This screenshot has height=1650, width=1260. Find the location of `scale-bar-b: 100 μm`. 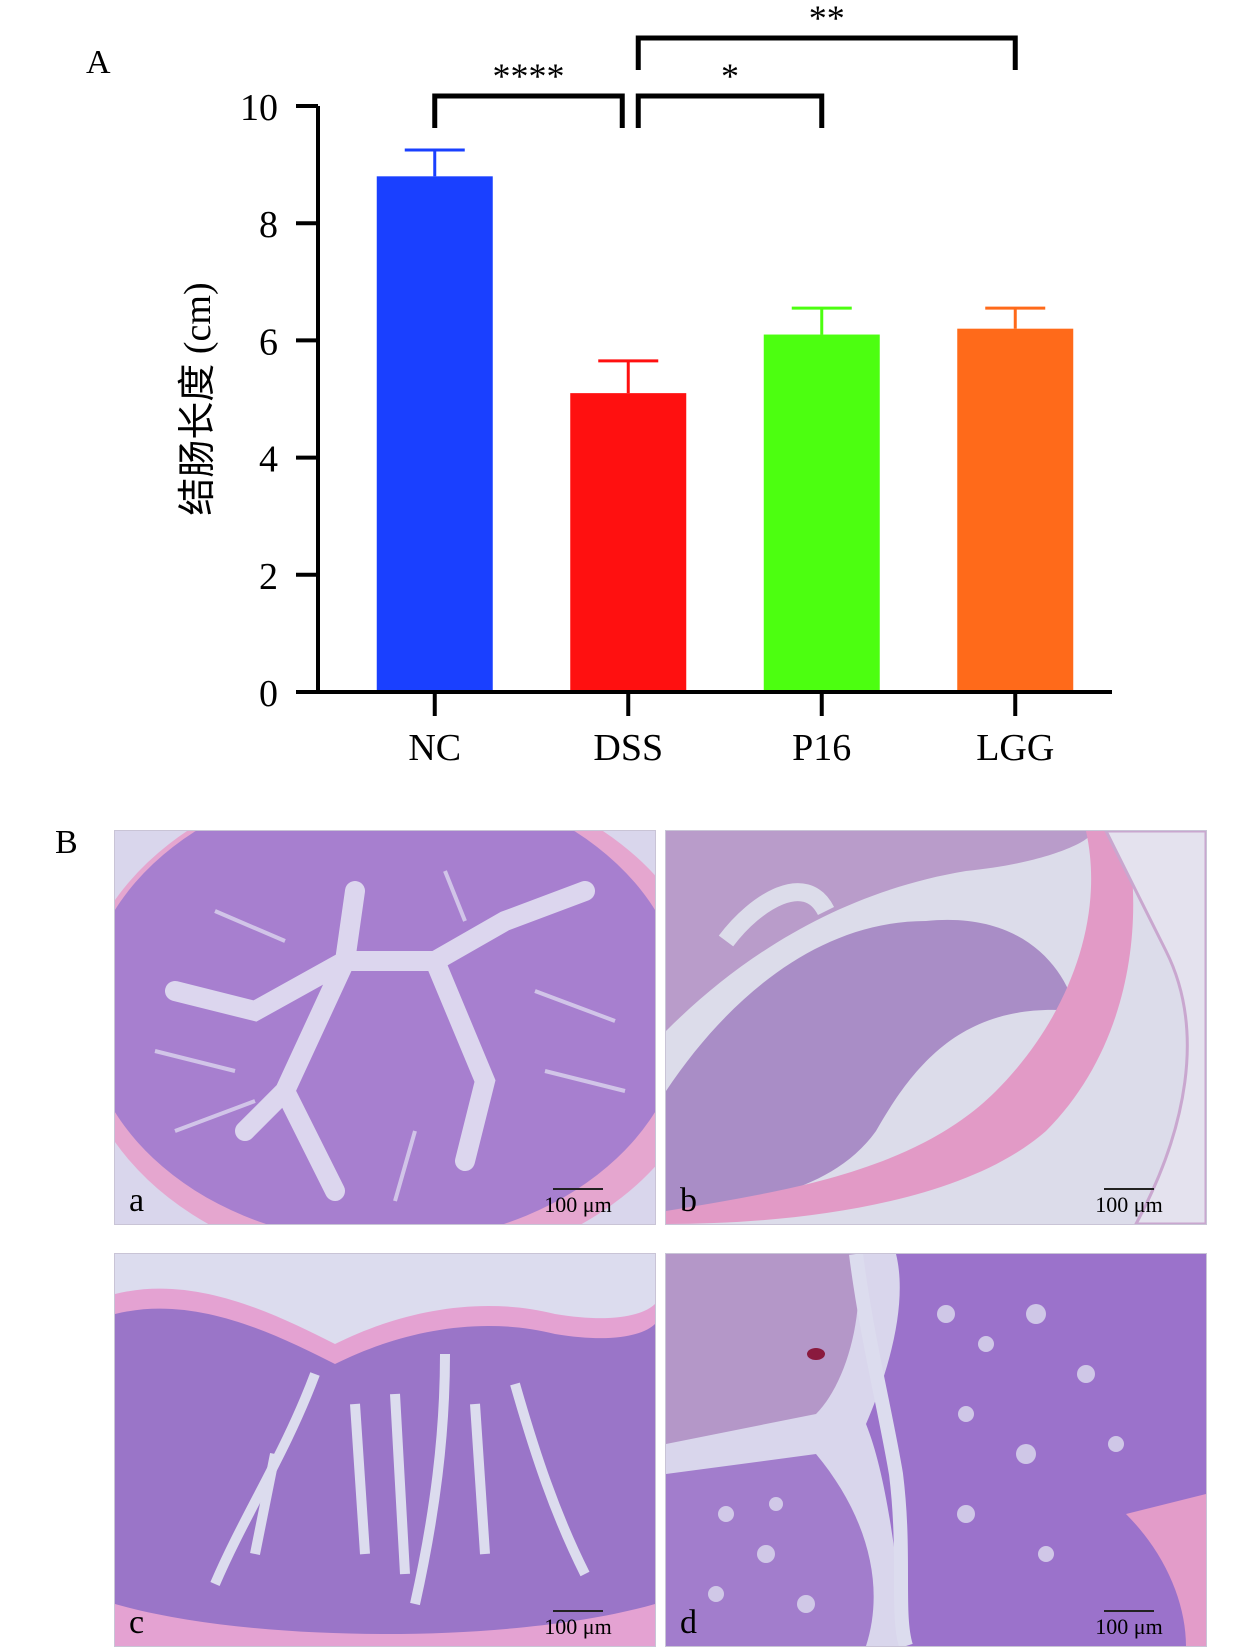

scale-bar-b: 100 μm is located at coordinates (1129, 1202).